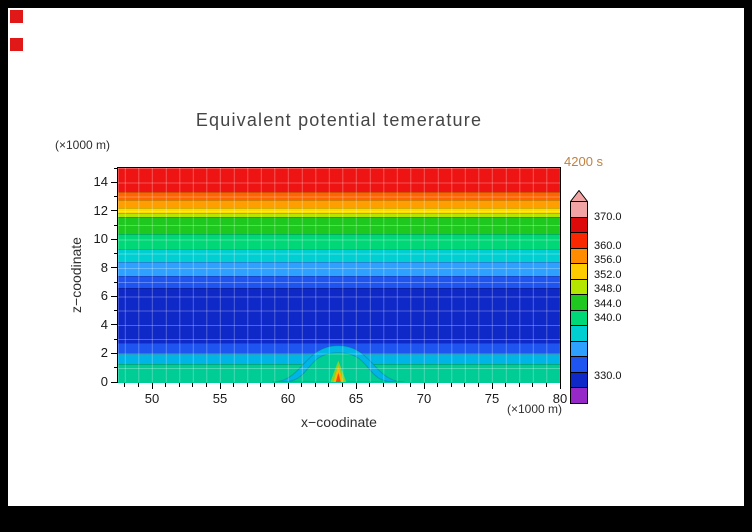 This screenshot has width=752, height=532. Describe the element at coordinates (100, 239) in the screenshot. I see `y-tick-label: 10` at that location.